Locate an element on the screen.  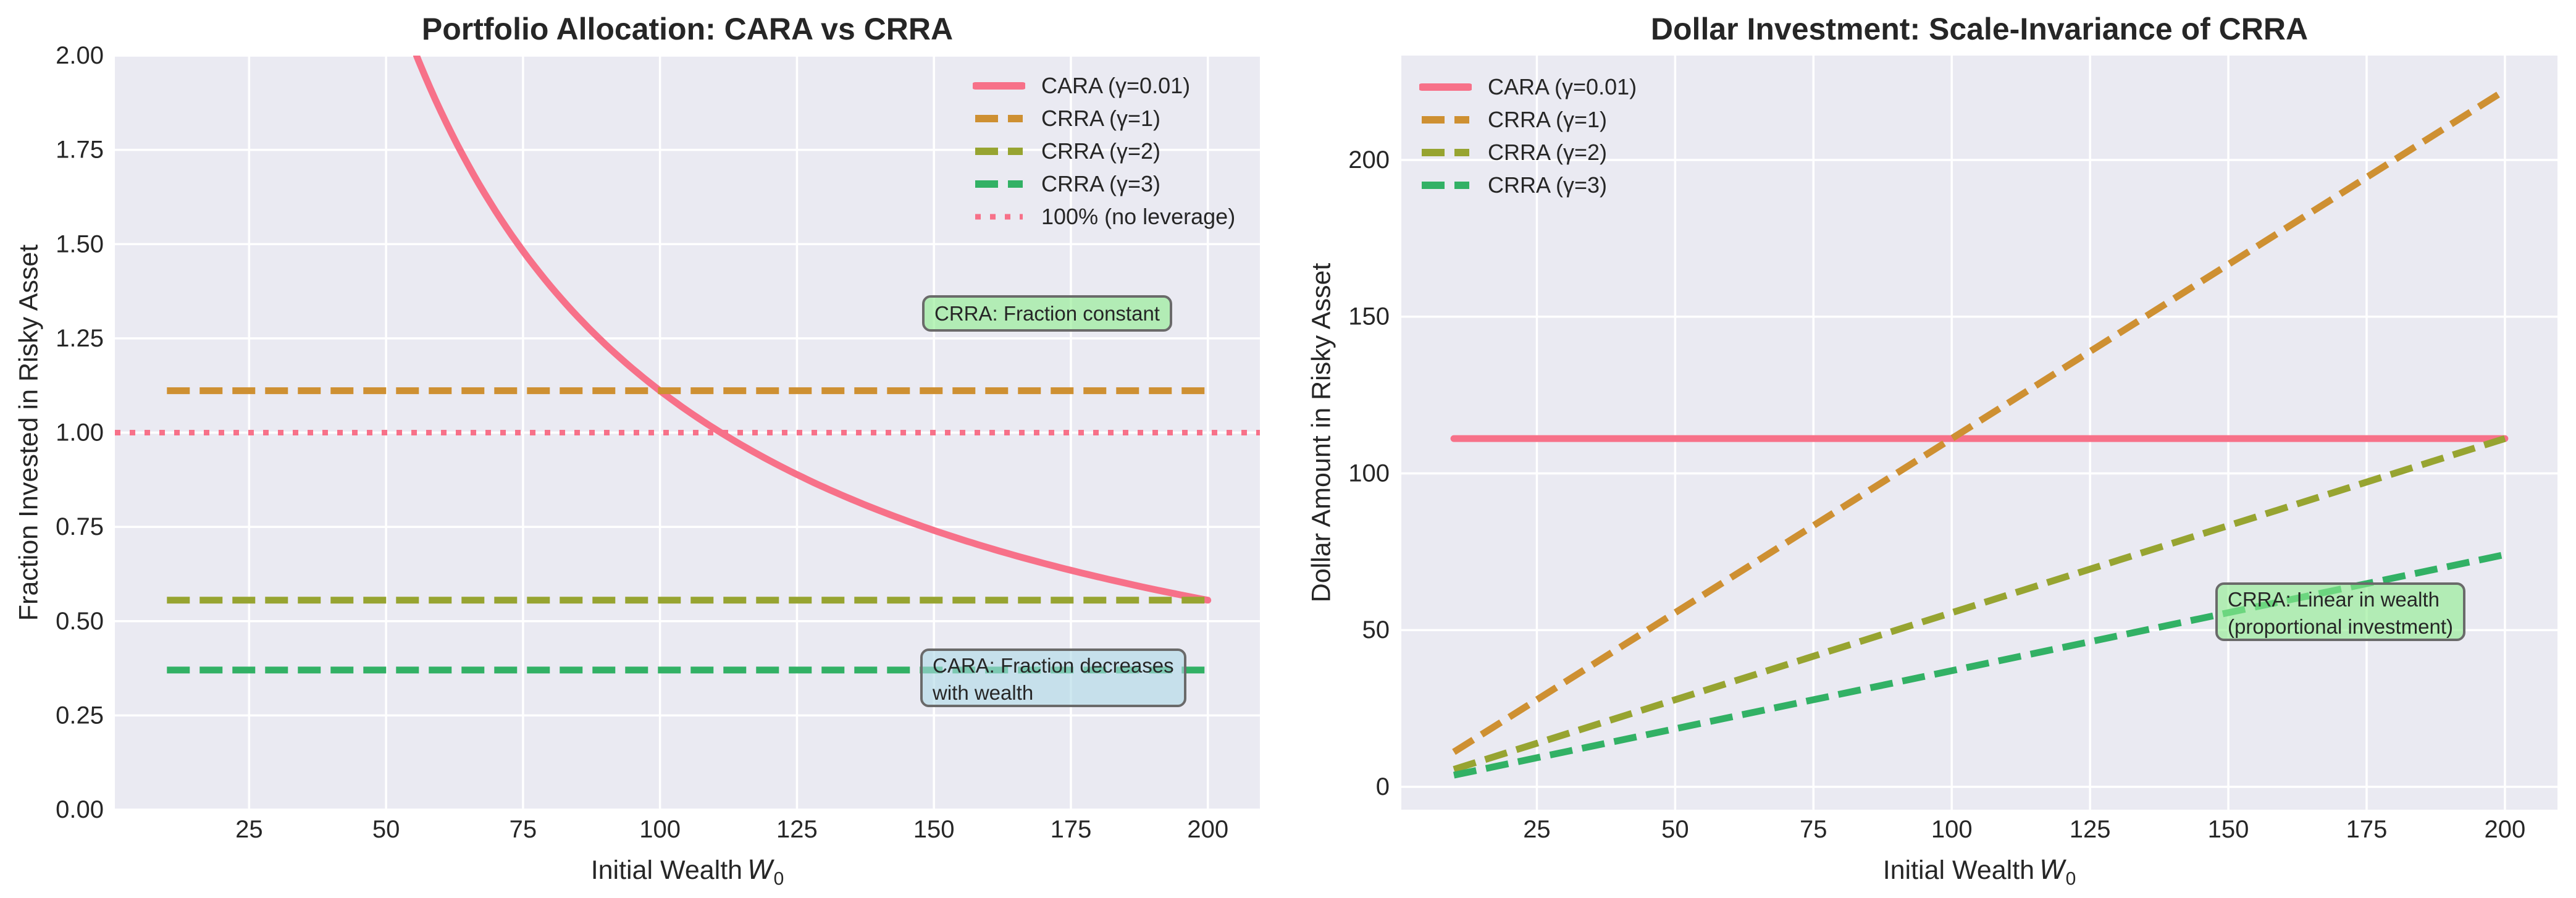
legend-label: 100% (no leverage) is located at coordinates (1139, 216).